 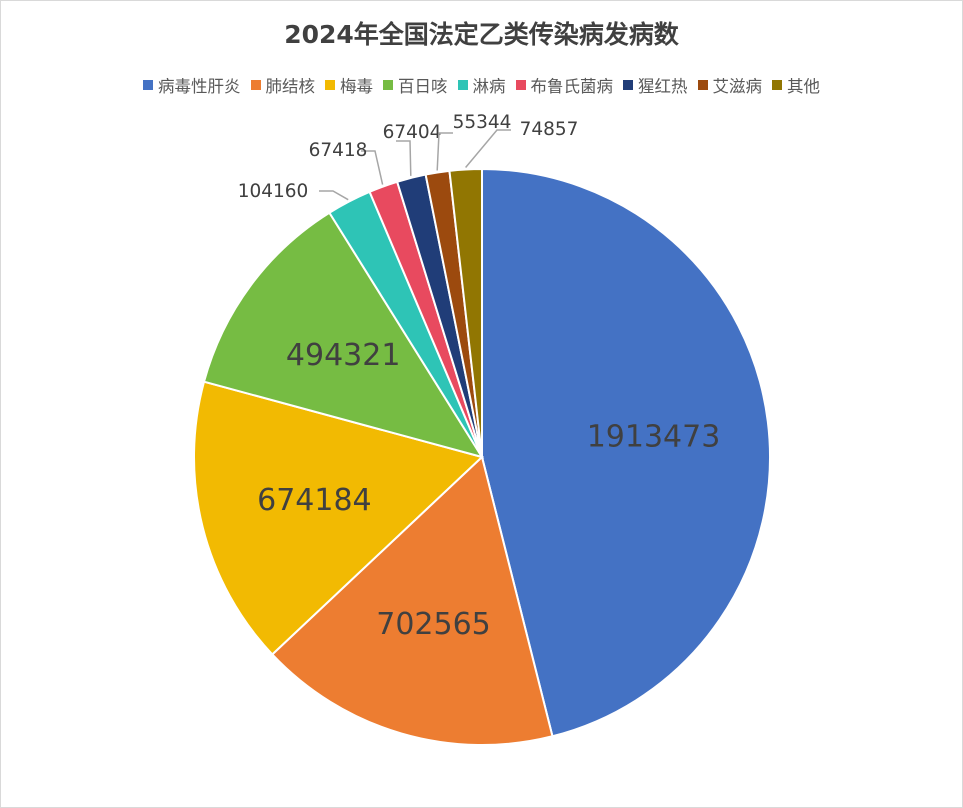 I want to click on data-label: 702565, so click(x=433, y=624).